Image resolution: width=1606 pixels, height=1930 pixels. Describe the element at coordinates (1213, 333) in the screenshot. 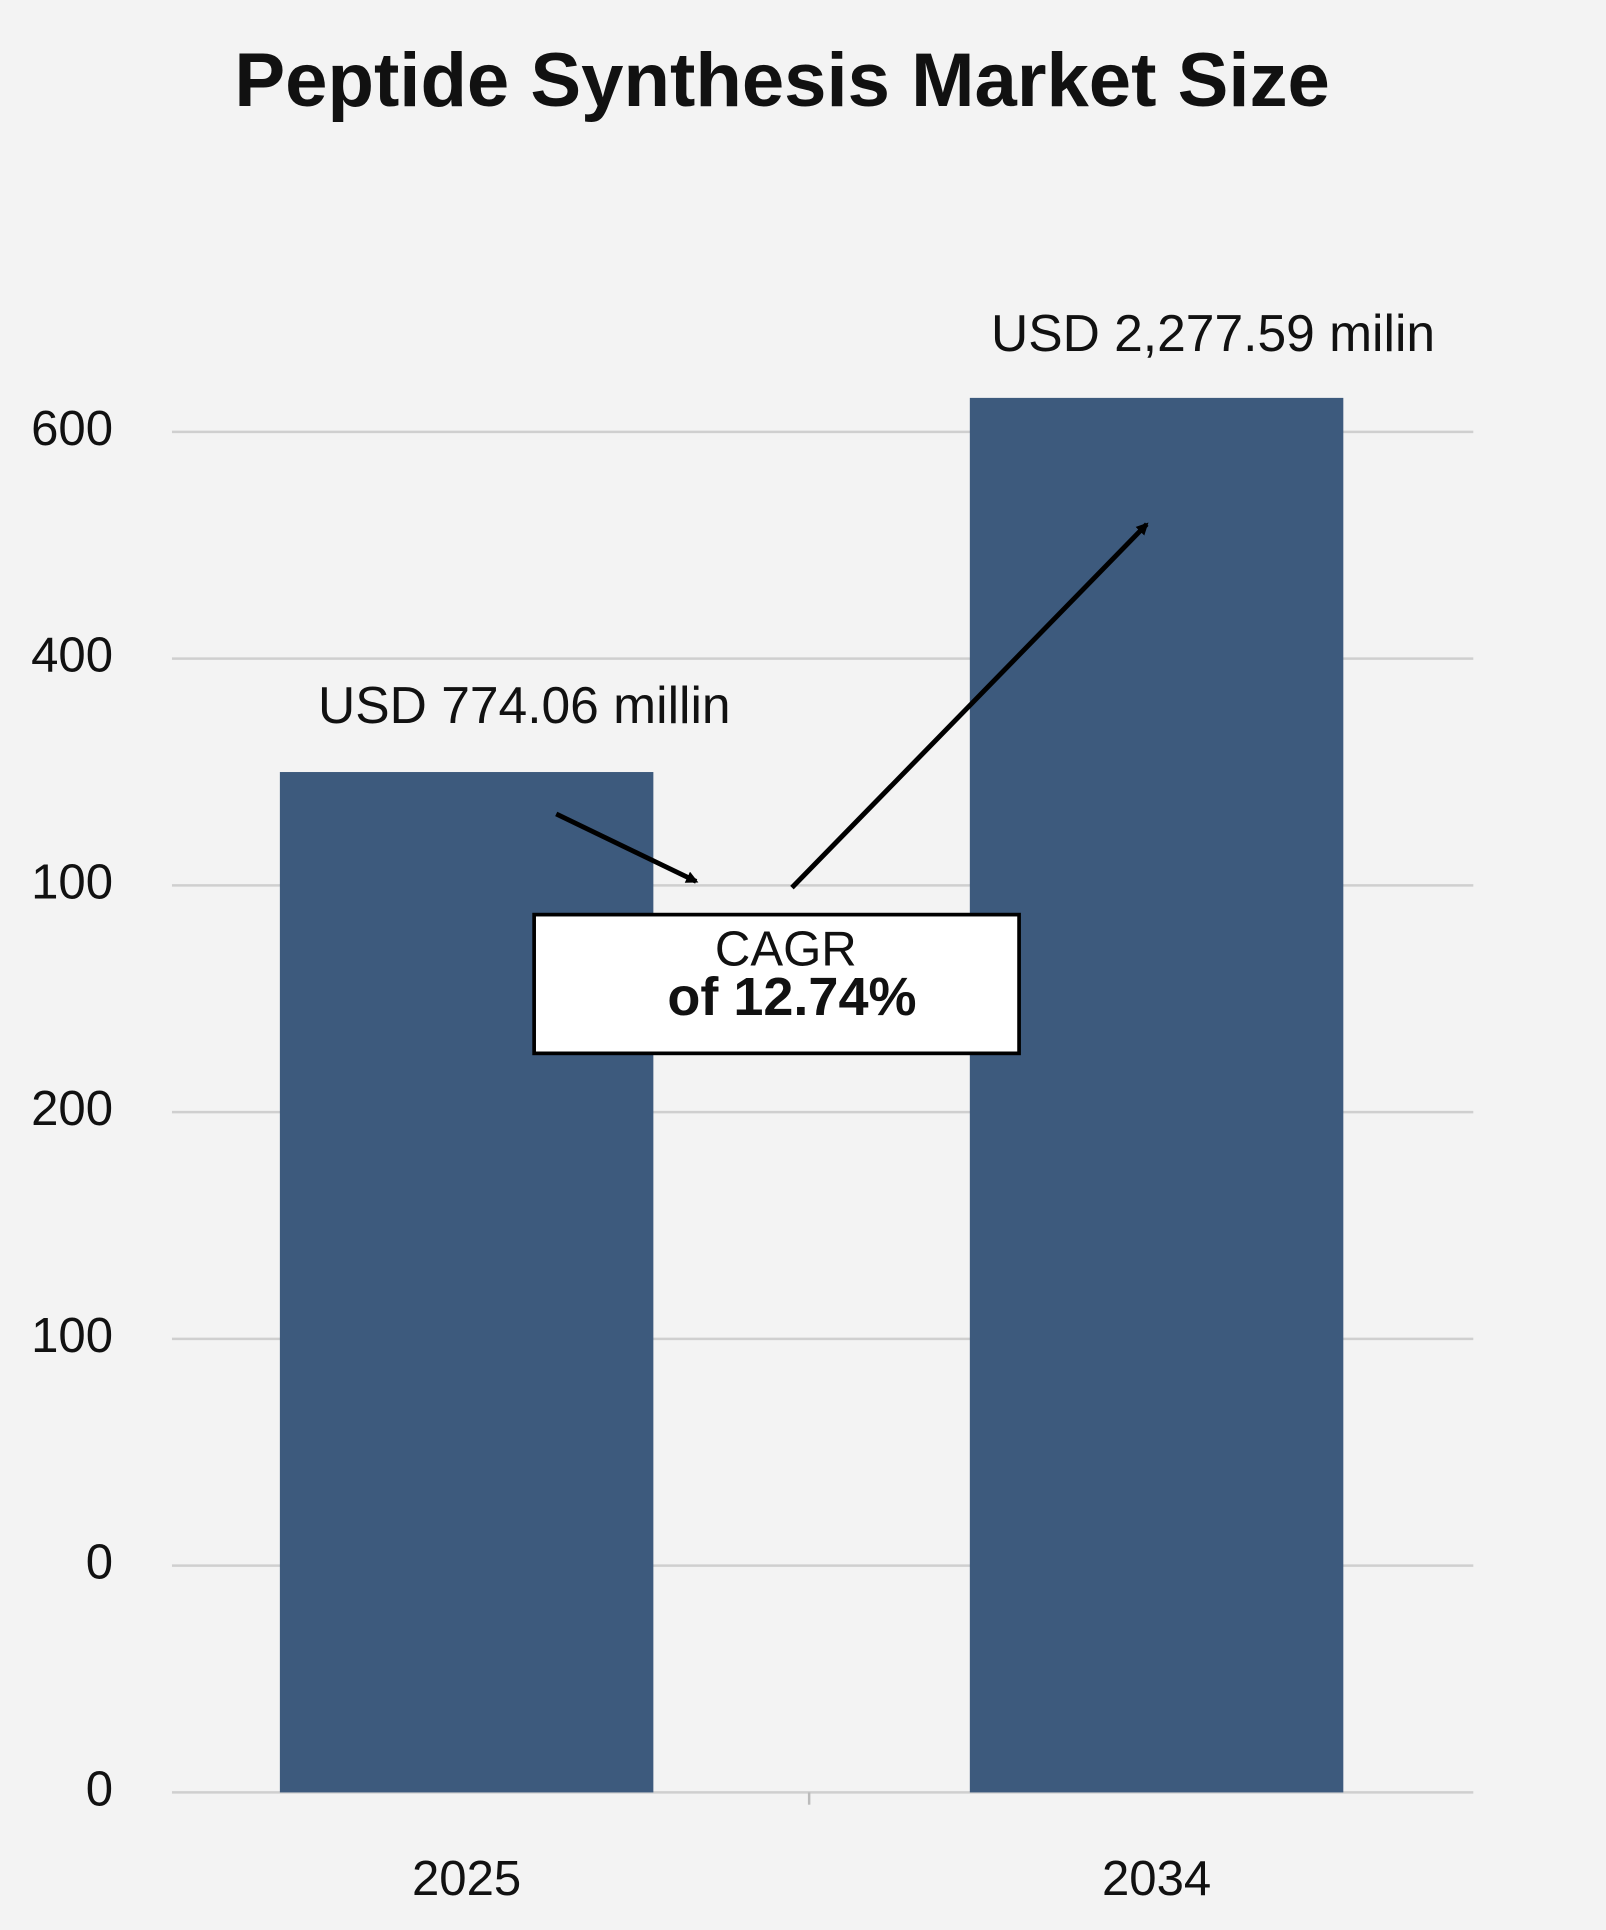

I see `value-annotation: USD 2,277.59 milin` at that location.